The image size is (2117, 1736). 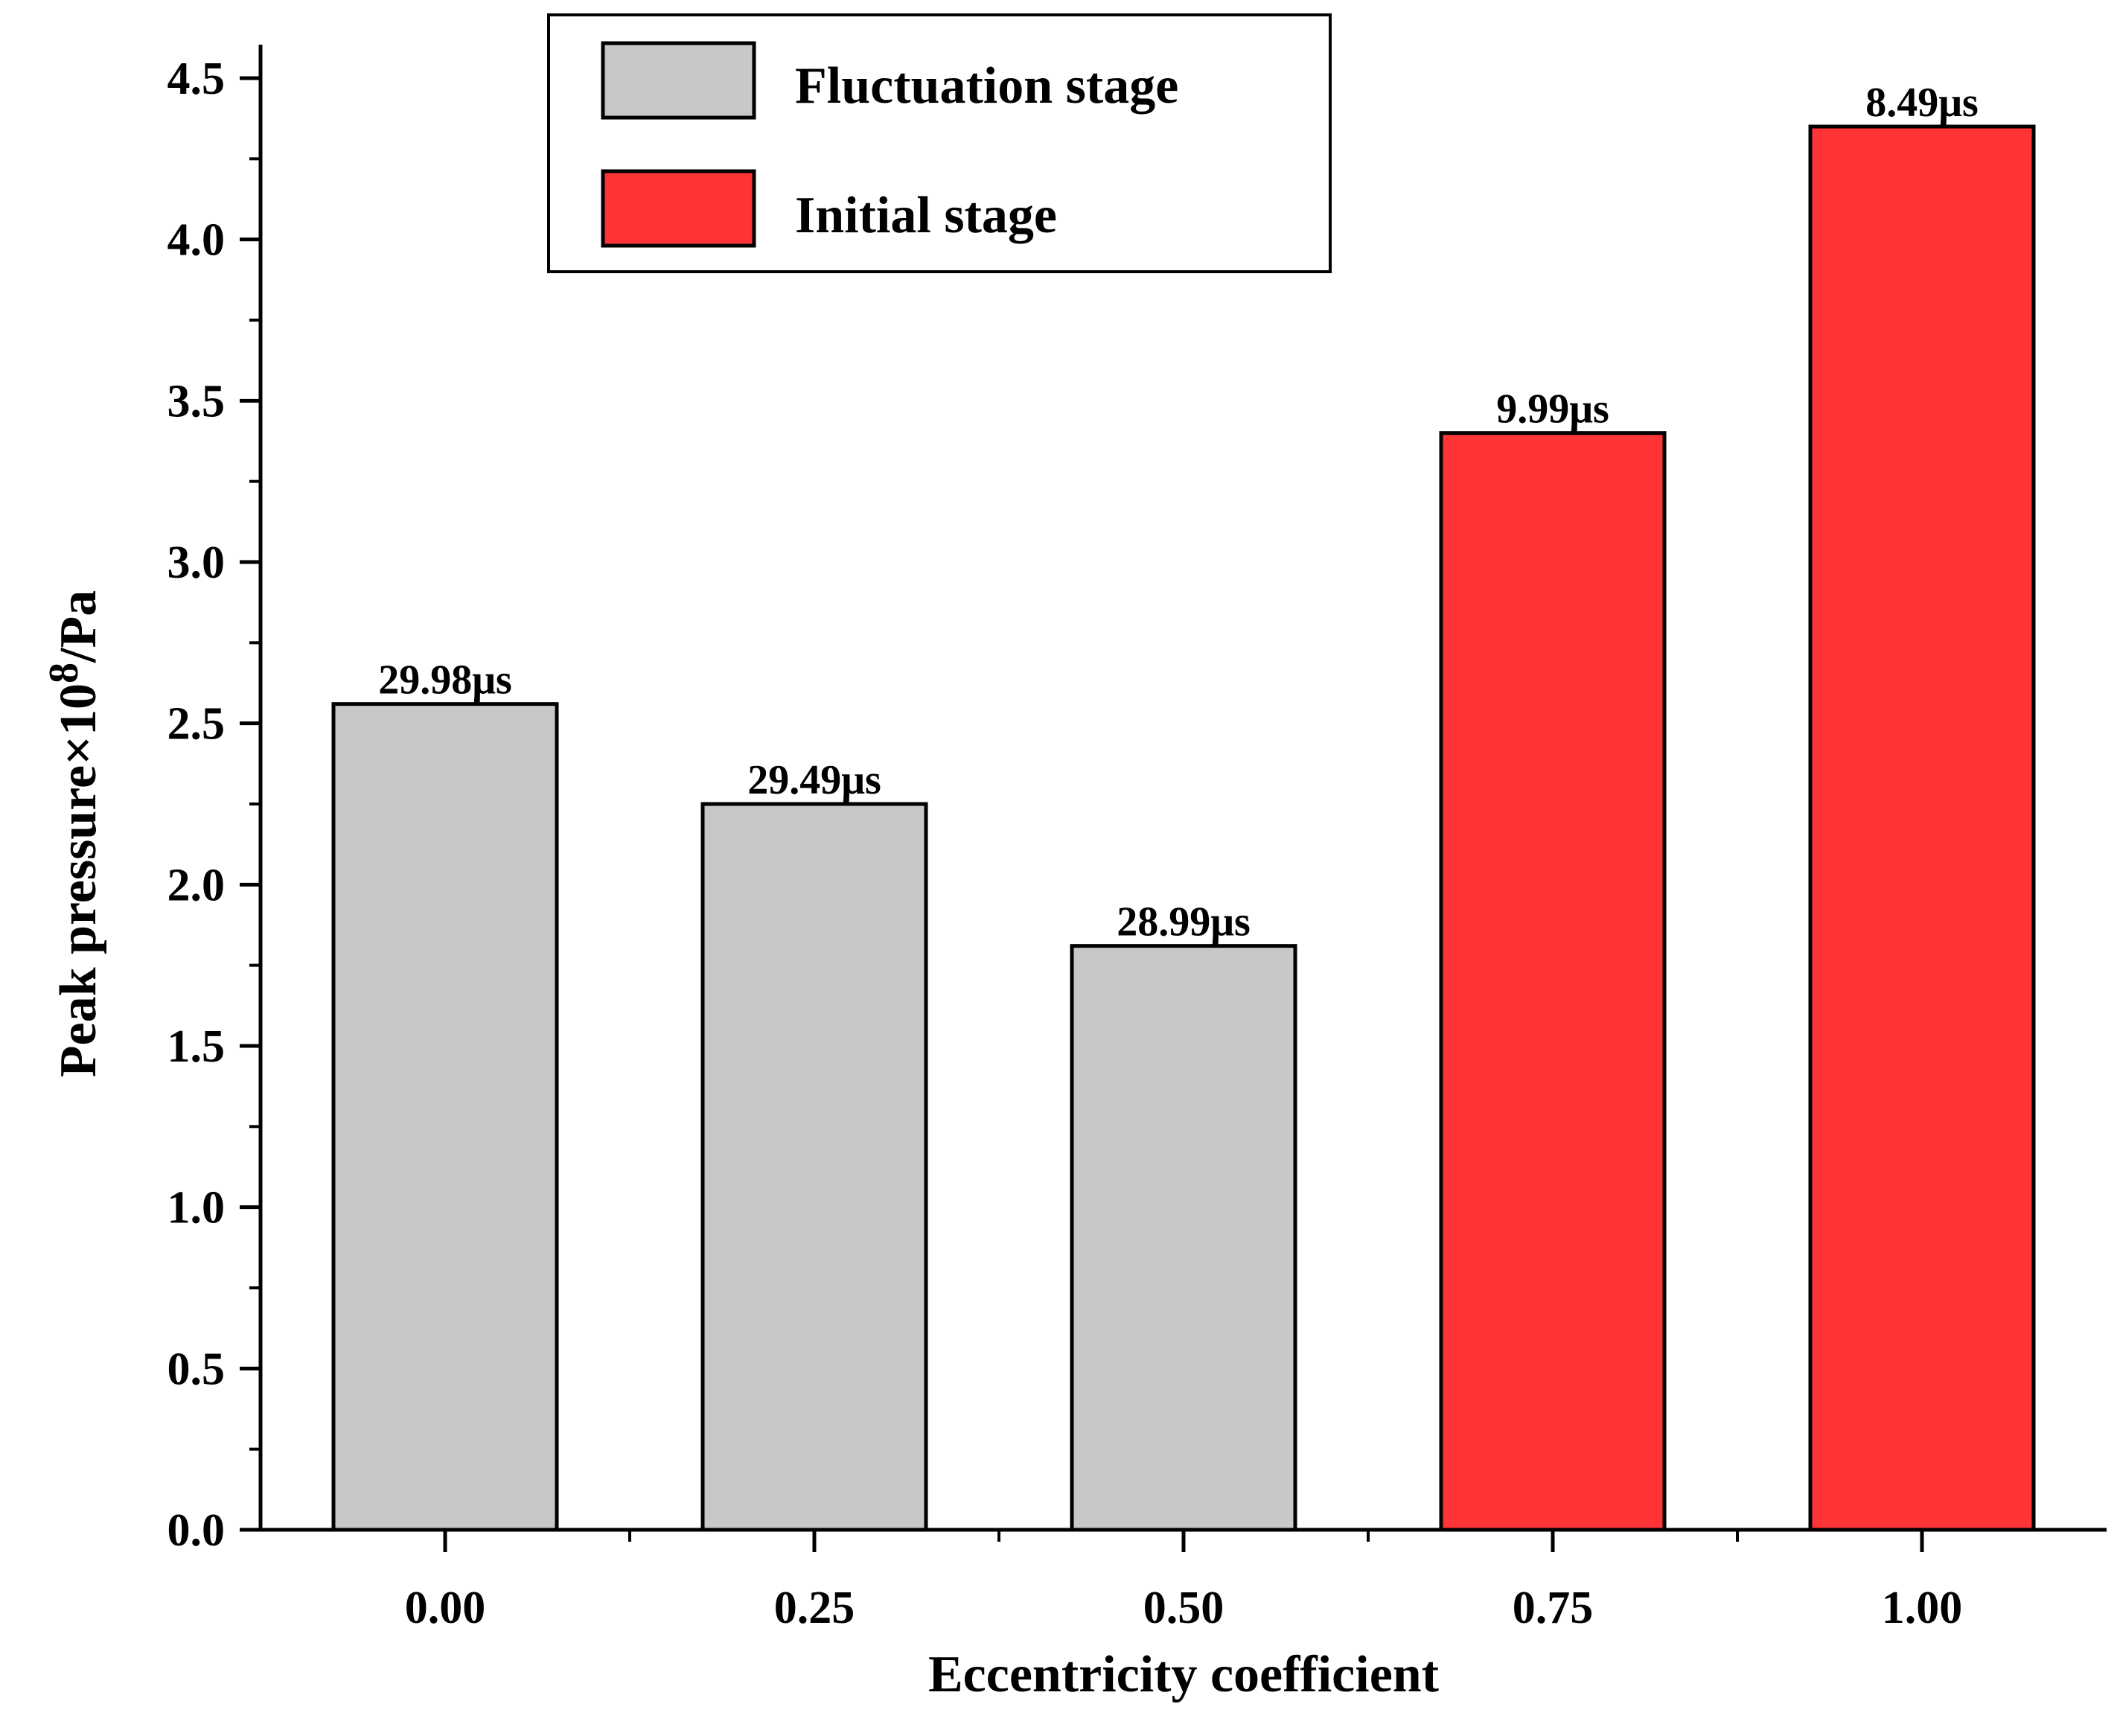 I want to click on y-tick-label: 1.5, so click(x=196, y=1046).